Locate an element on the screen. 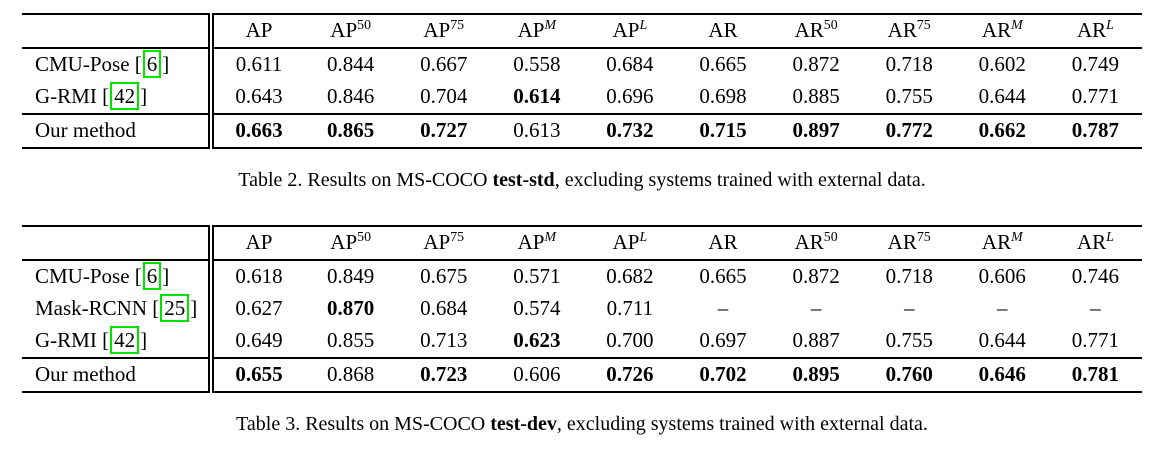 This screenshot has height=449, width=1164. citation: [25] is located at coordinates (175, 308).